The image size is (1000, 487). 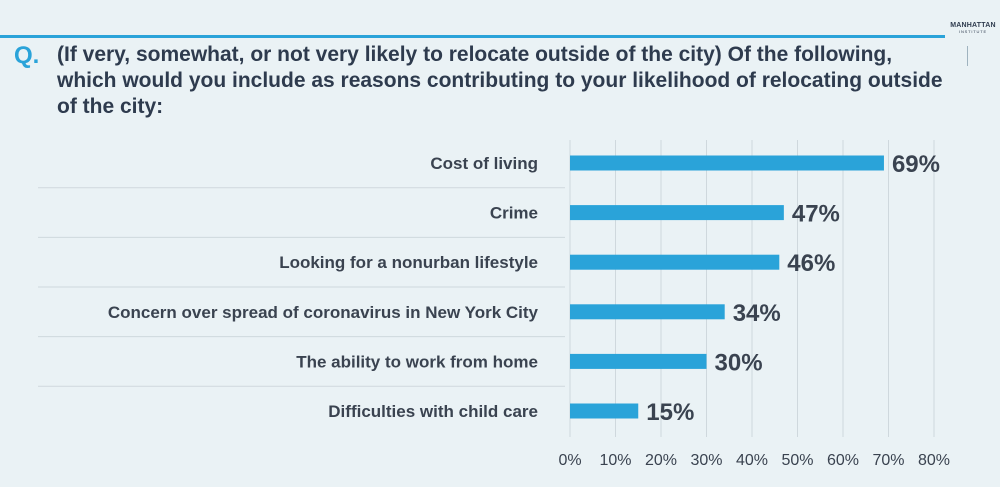 I want to click on x-tick-label: 70%, so click(x=888, y=460).